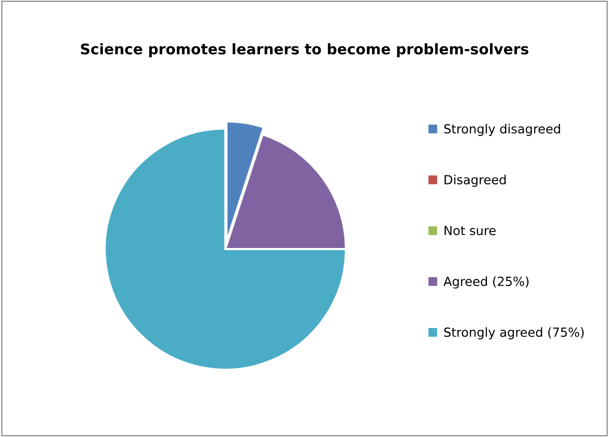  I want to click on legend-label: Agreed (25%), so click(486, 282).